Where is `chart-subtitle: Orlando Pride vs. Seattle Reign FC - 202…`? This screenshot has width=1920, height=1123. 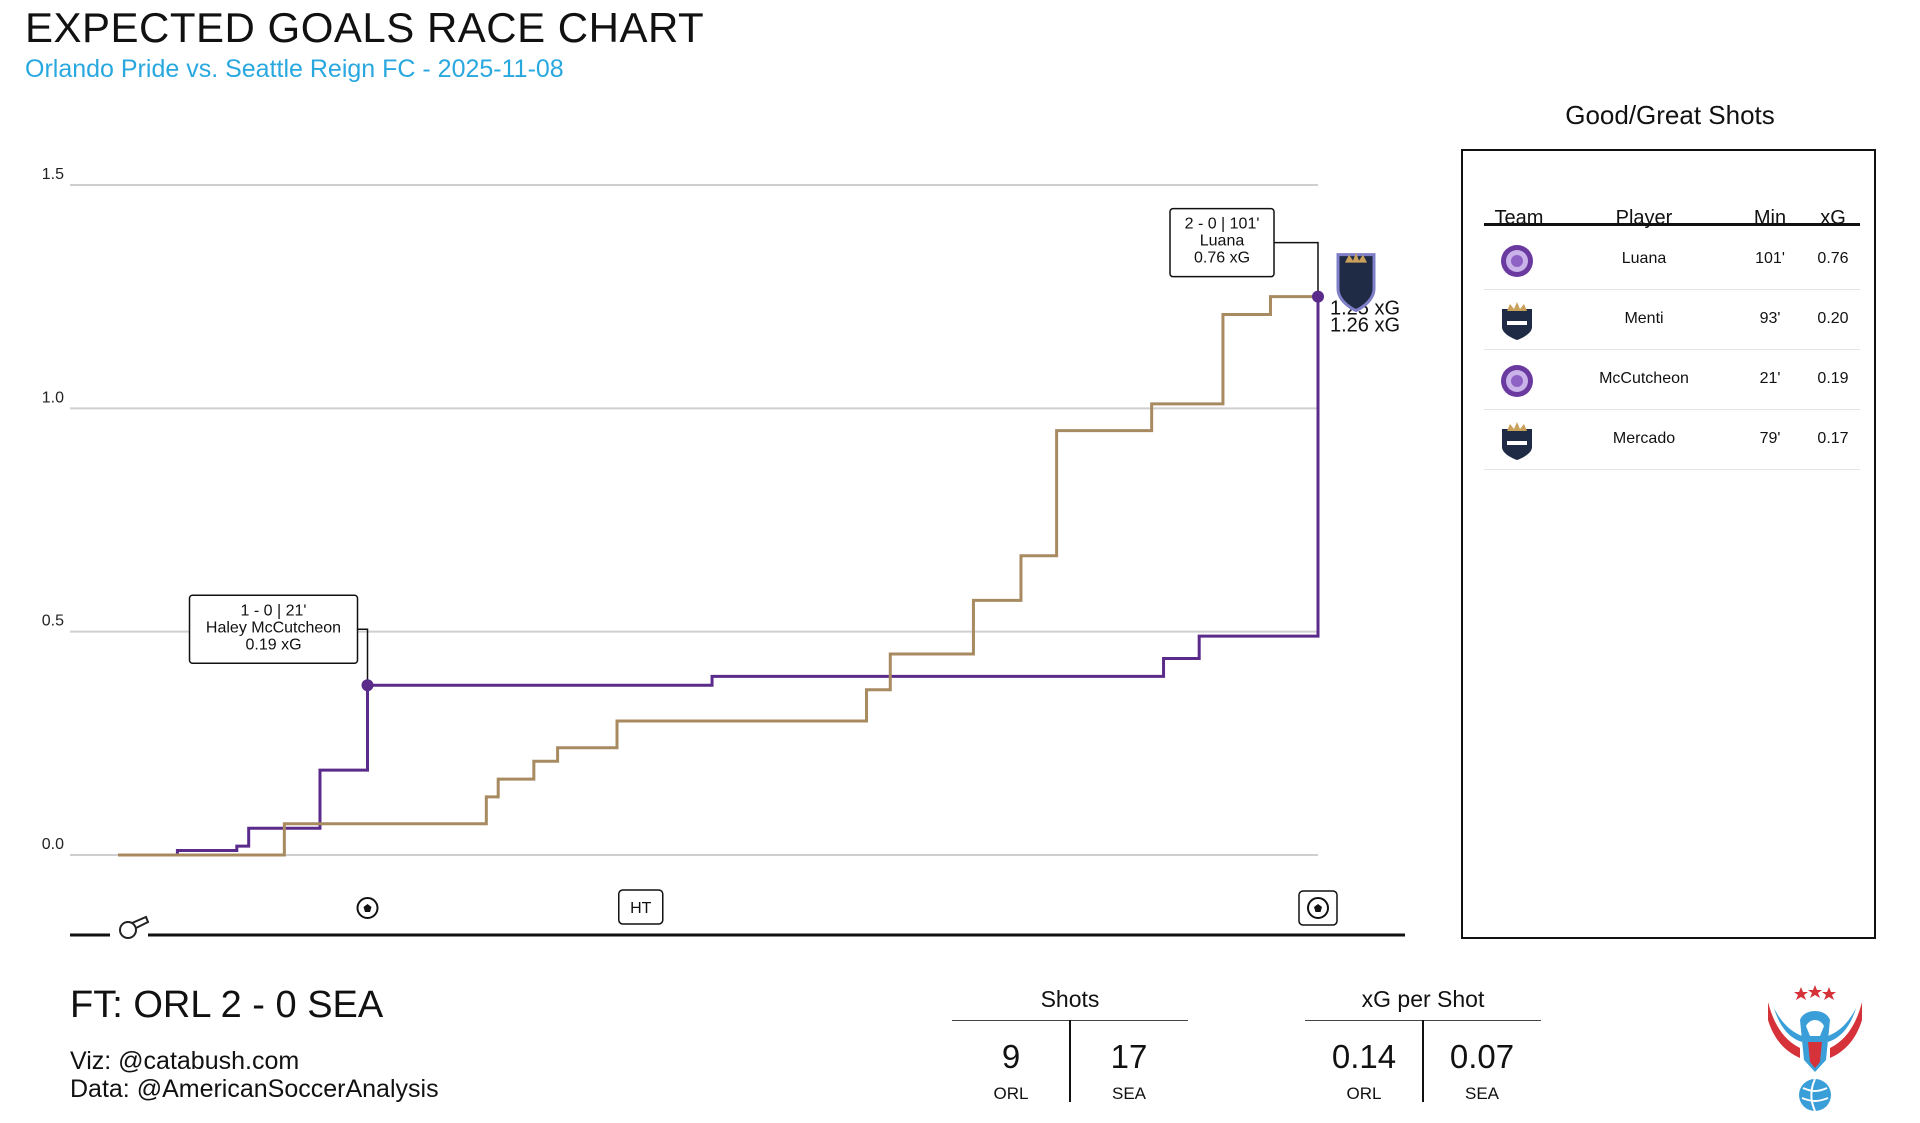
chart-subtitle: Orlando Pride vs. Seattle Reign FC - 202… is located at coordinates (294, 69).